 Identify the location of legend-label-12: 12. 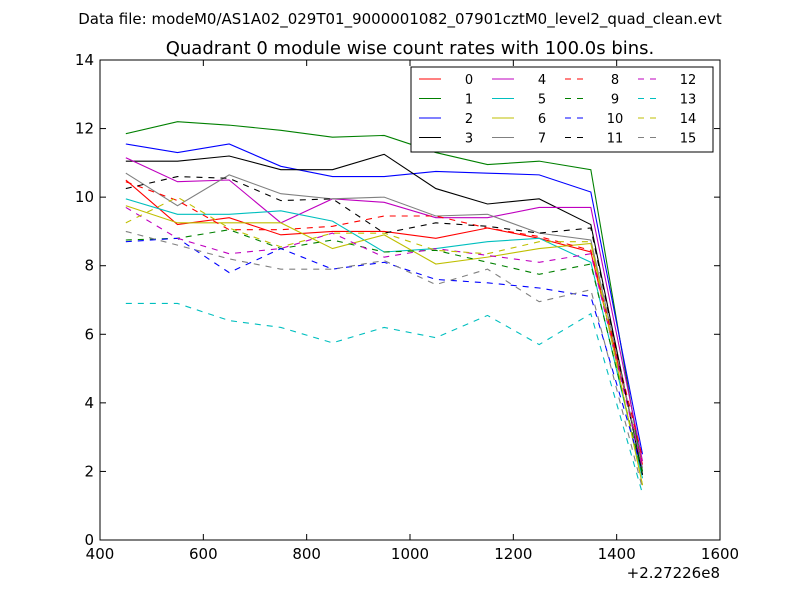
(688, 80).